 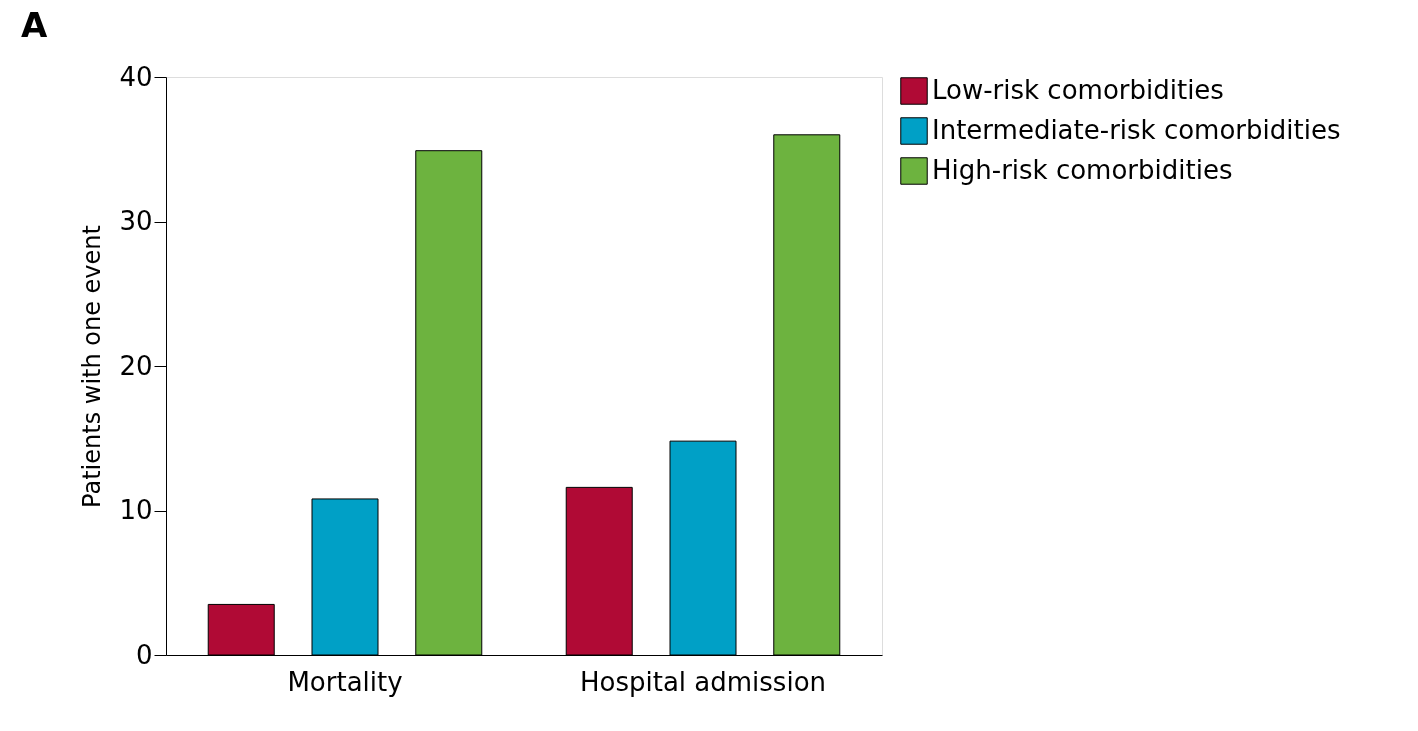 What do you see at coordinates (1078, 90) in the screenshot?
I see `legend-label: Low-risk comorbidities` at bounding box center [1078, 90].